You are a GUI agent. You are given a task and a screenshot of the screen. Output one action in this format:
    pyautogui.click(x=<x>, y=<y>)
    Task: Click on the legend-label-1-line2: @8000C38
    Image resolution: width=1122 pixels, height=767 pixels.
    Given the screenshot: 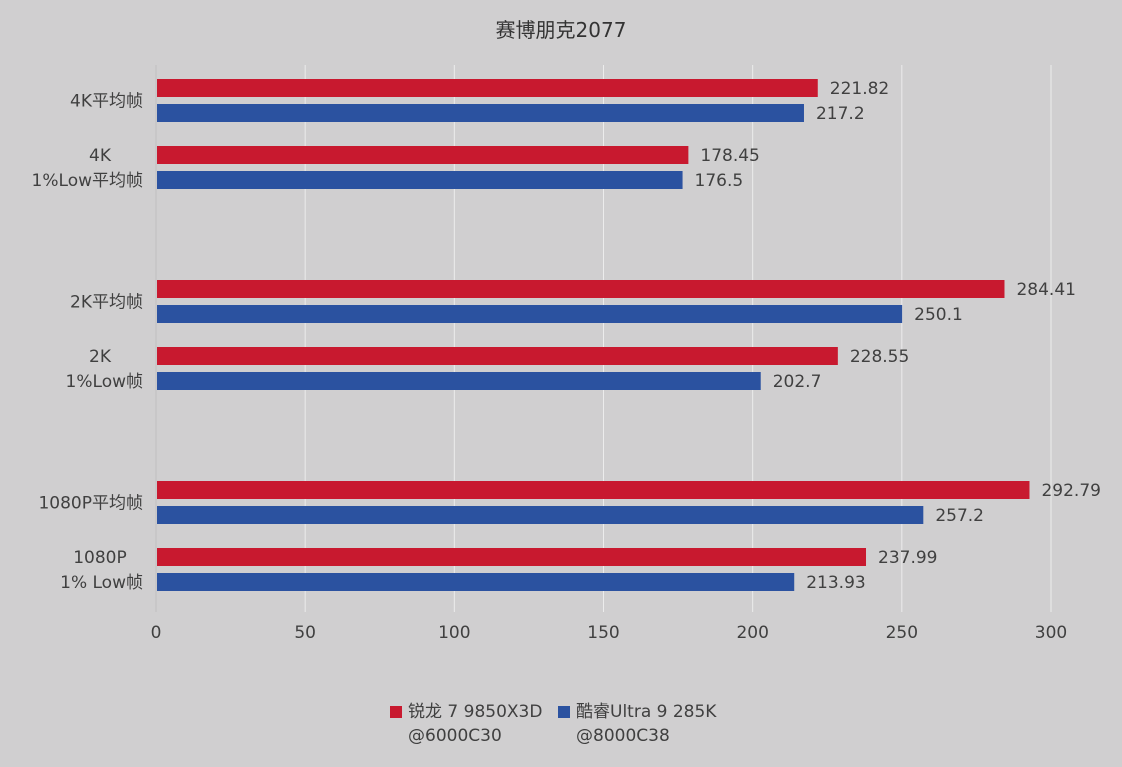 What is the action you would take?
    pyautogui.click(x=623, y=736)
    